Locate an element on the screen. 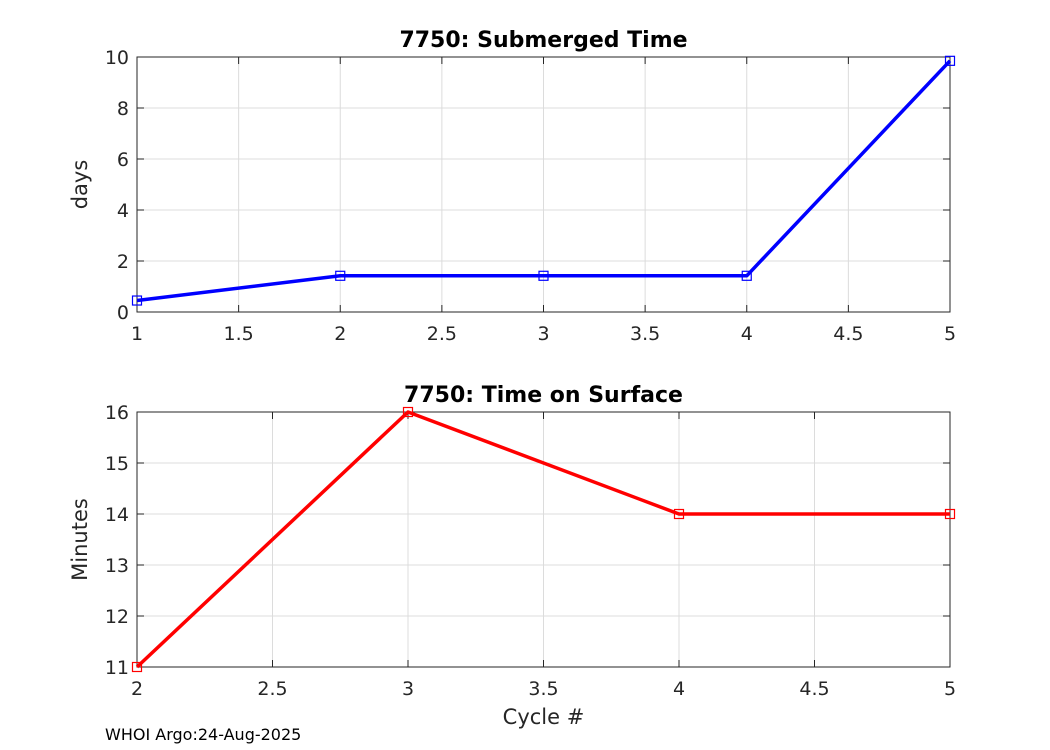 The height and width of the screenshot is (750, 1050). chart-title: 7750: Submerged Time is located at coordinates (543, 40).